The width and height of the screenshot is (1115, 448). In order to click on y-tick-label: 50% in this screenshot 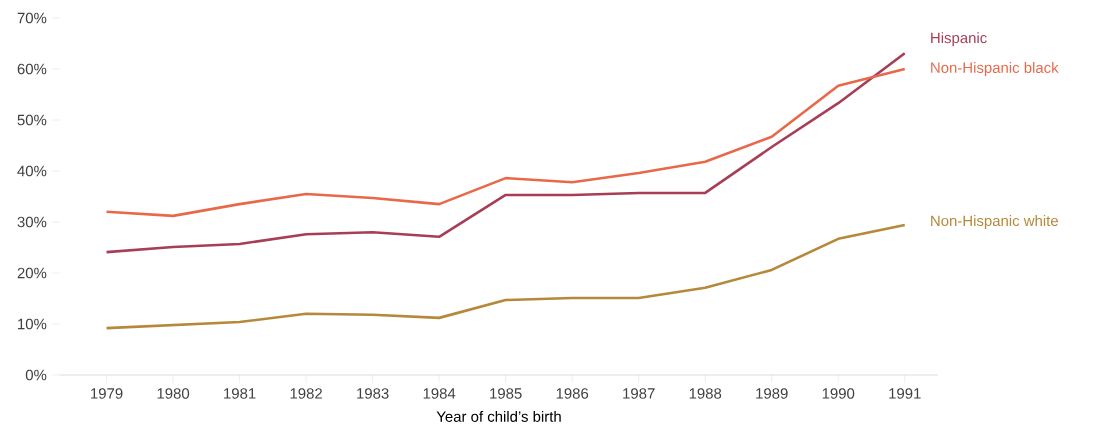, I will do `click(32, 120)`.